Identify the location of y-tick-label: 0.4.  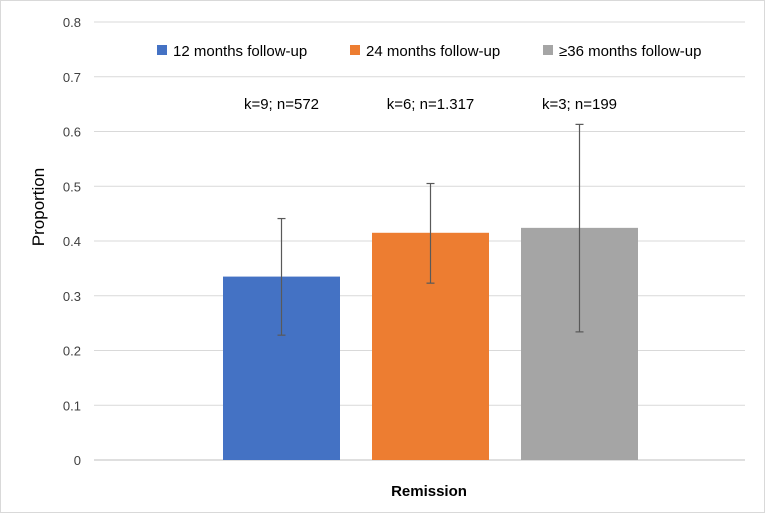
(72, 241).